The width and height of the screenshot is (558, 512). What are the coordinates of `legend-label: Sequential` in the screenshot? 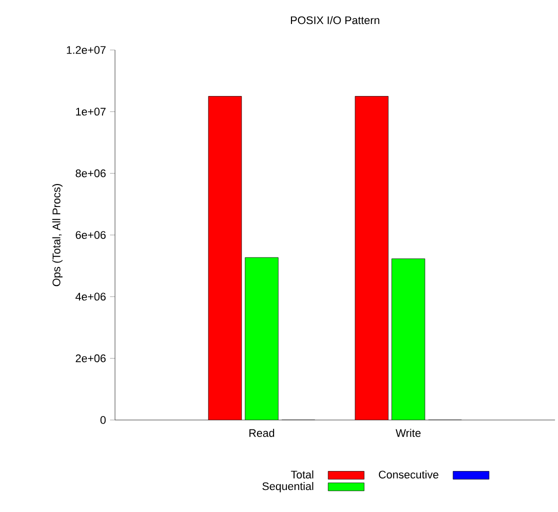 It's located at (288, 487).